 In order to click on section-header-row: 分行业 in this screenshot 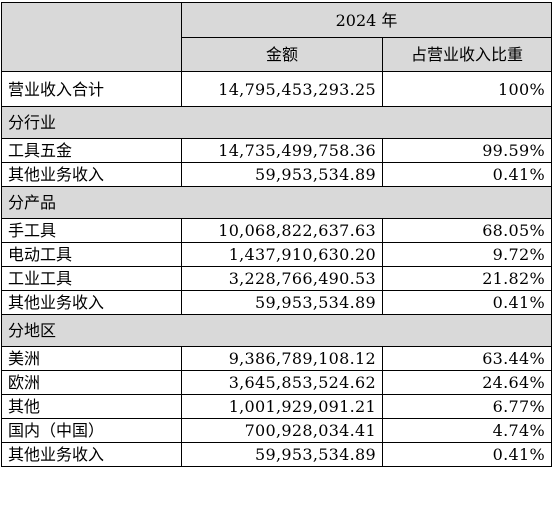, I will do `click(276, 122)`.